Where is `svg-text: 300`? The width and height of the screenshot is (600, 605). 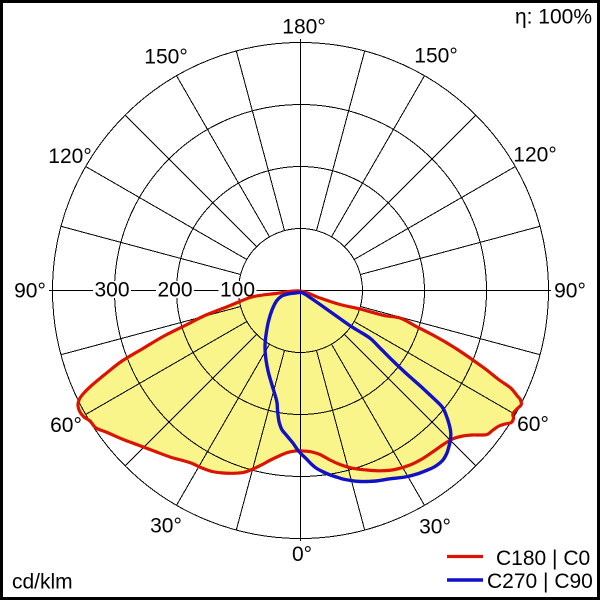
svg-text: 300 is located at coordinates (111, 290).